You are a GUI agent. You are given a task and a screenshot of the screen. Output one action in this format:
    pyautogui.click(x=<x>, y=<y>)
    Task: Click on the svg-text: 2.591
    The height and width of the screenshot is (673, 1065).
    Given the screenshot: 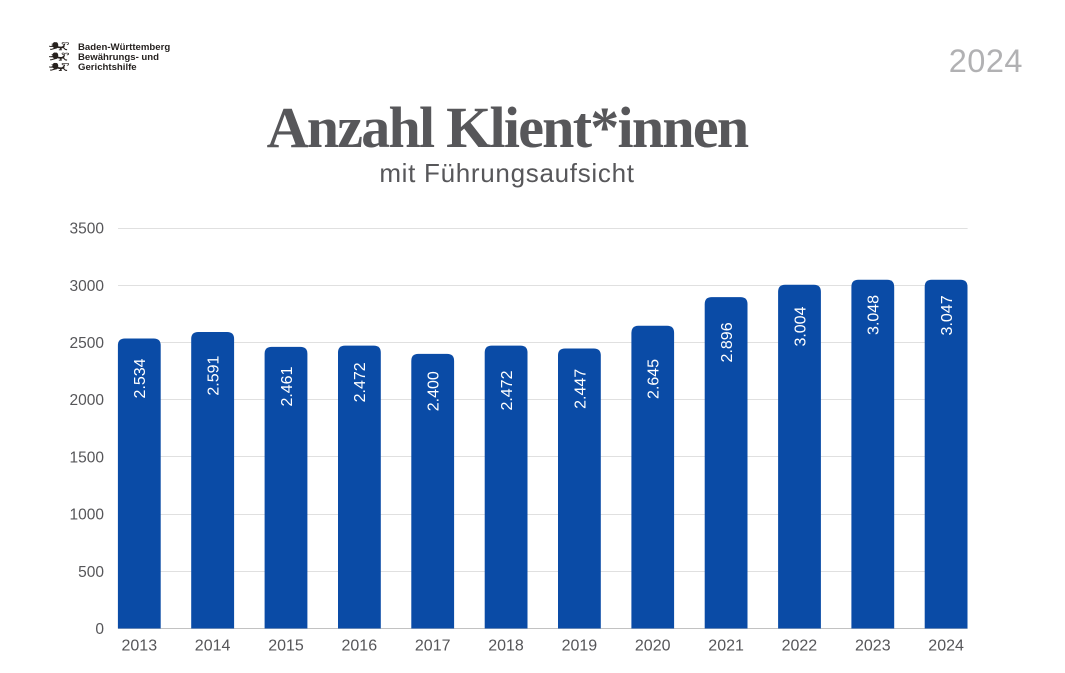 What is the action you would take?
    pyautogui.click(x=214, y=376)
    